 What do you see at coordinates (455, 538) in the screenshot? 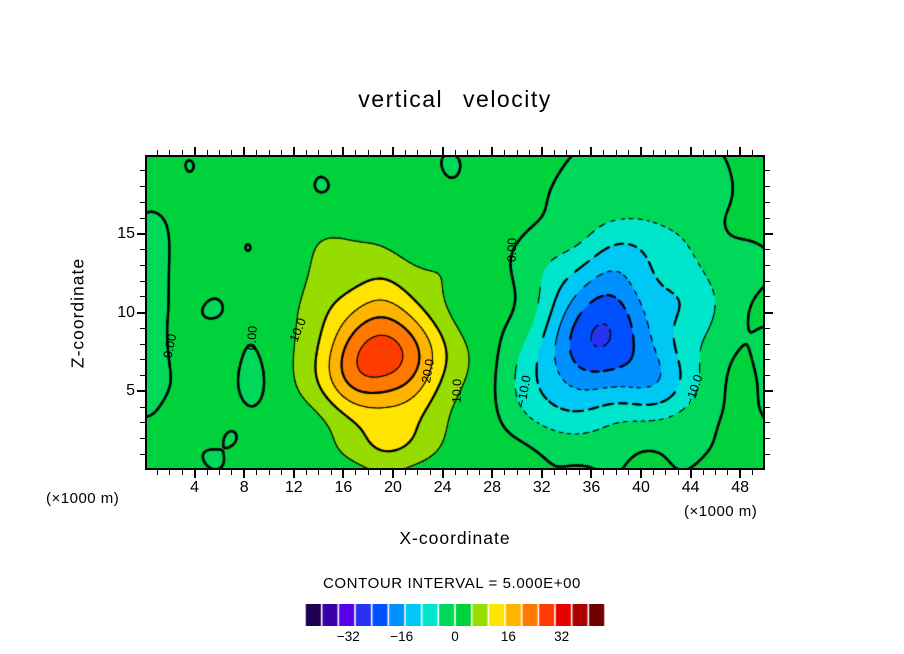
I see `x-axis-title: X-coordinate` at bounding box center [455, 538].